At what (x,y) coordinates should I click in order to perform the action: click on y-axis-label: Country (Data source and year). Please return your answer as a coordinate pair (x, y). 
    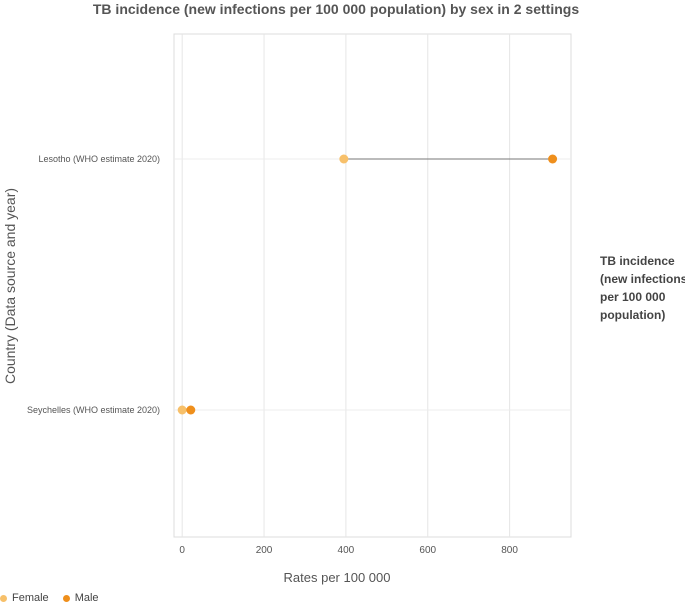
    Looking at the image, I should click on (10, 286).